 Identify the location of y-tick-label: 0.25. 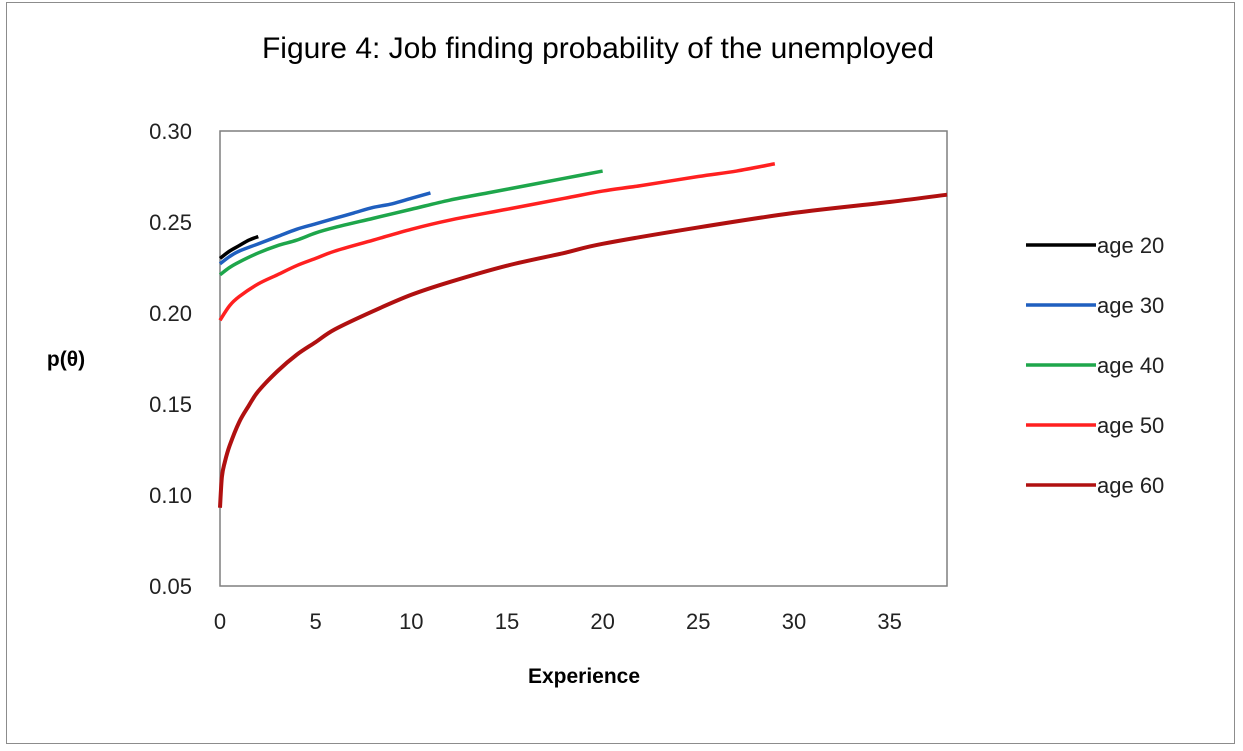
(170, 222).